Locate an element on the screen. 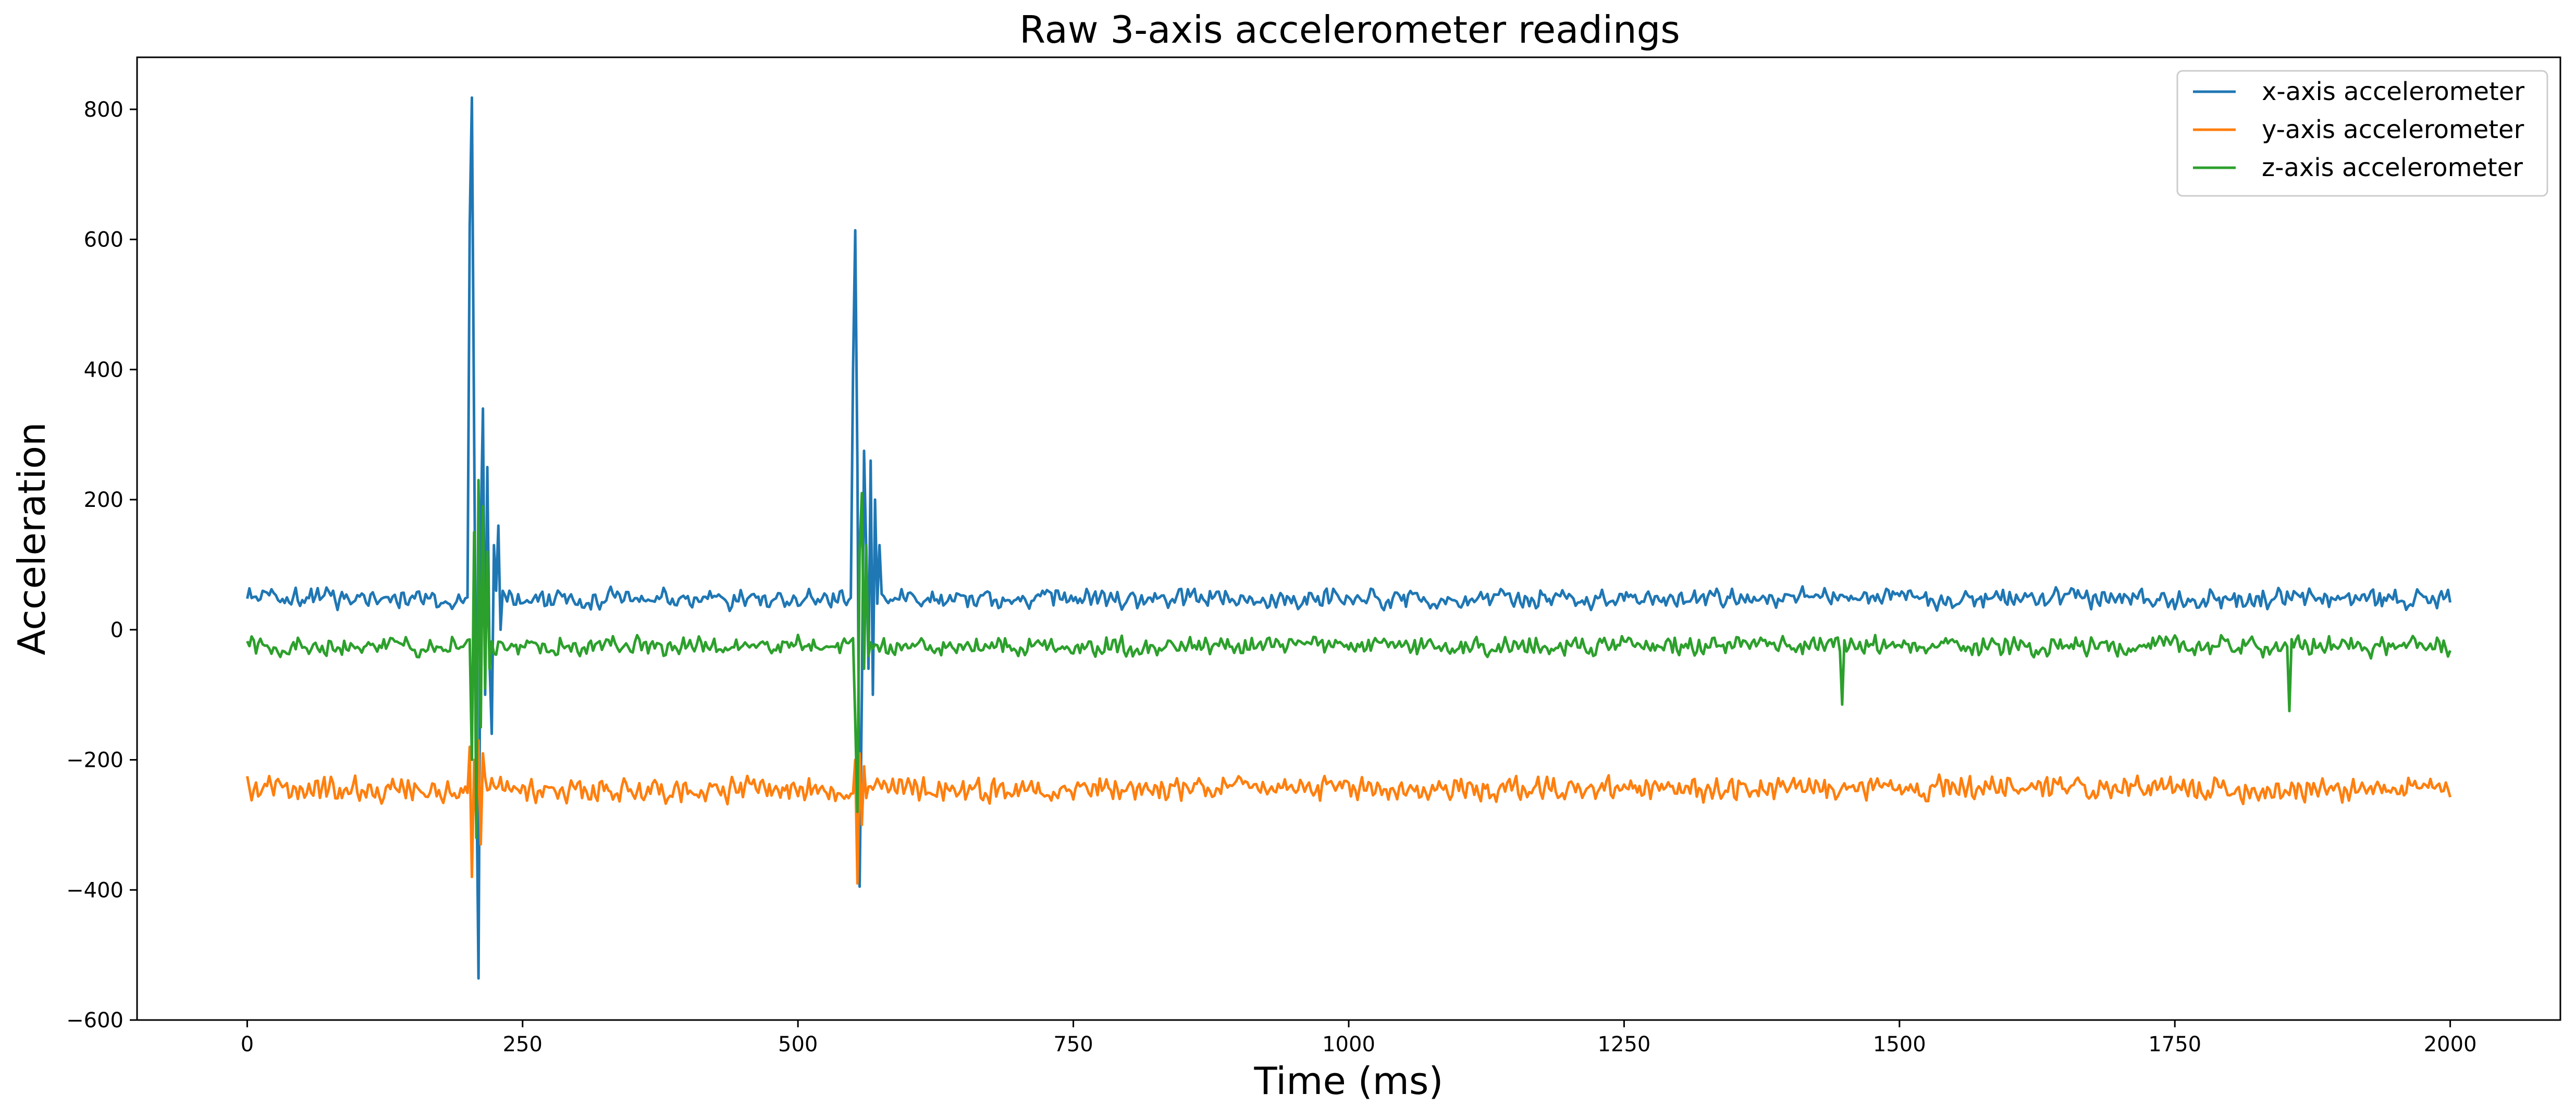  x-tick-label: 500 is located at coordinates (798, 1044).